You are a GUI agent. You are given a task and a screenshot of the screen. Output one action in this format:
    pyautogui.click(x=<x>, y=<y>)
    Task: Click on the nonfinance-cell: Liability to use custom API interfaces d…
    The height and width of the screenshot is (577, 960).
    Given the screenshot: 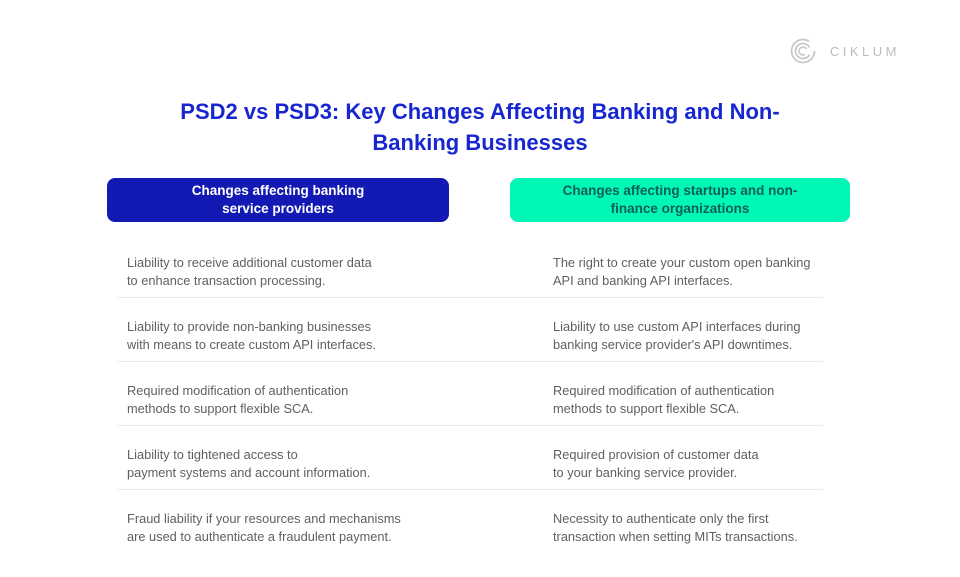 What is the action you would take?
    pyautogui.click(x=677, y=335)
    